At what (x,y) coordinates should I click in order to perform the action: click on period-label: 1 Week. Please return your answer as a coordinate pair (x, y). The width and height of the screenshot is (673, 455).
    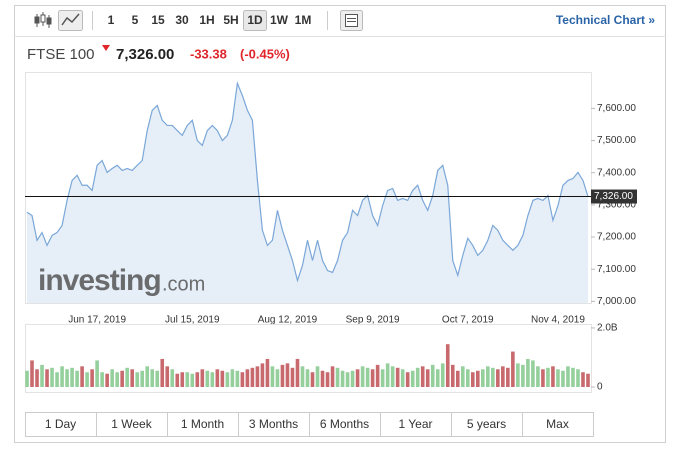
    Looking at the image, I should click on (131, 424).